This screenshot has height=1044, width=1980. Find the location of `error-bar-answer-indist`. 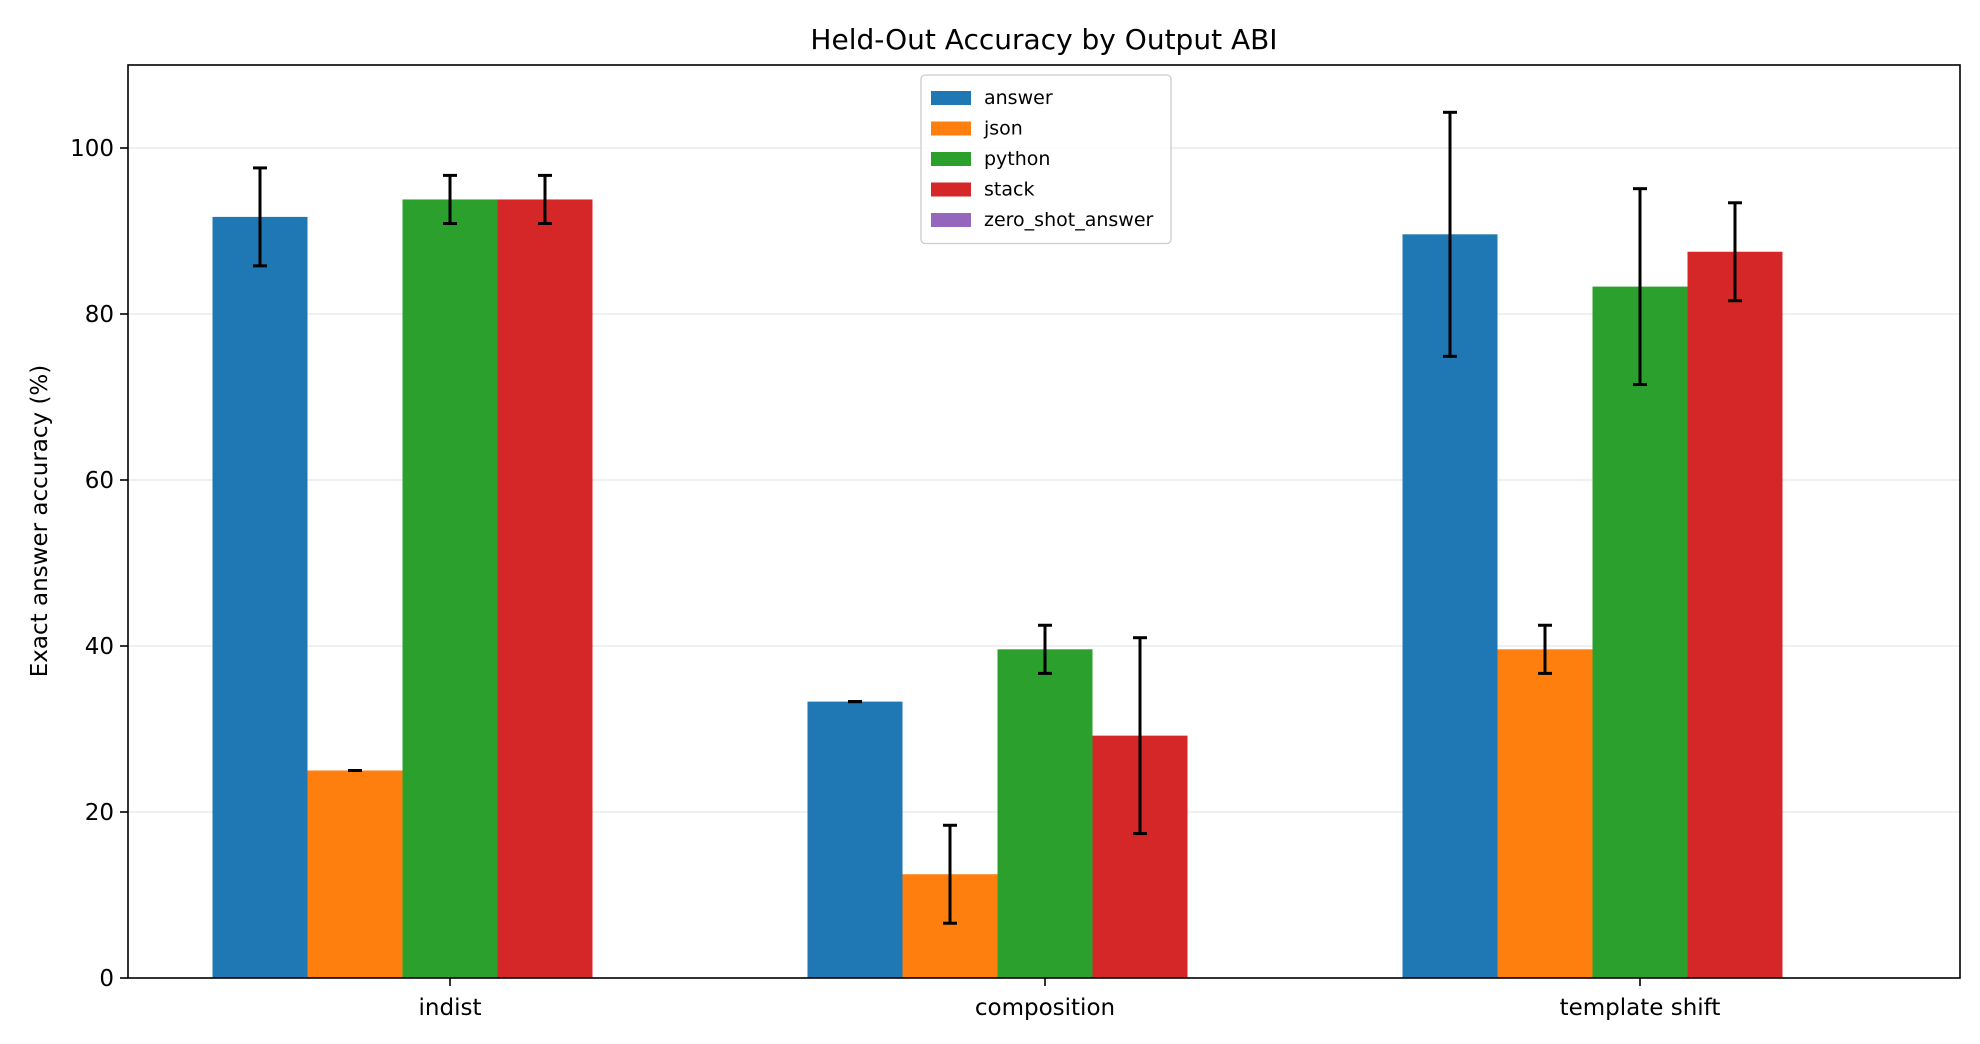

error-bar-answer-indist is located at coordinates (260, 217).